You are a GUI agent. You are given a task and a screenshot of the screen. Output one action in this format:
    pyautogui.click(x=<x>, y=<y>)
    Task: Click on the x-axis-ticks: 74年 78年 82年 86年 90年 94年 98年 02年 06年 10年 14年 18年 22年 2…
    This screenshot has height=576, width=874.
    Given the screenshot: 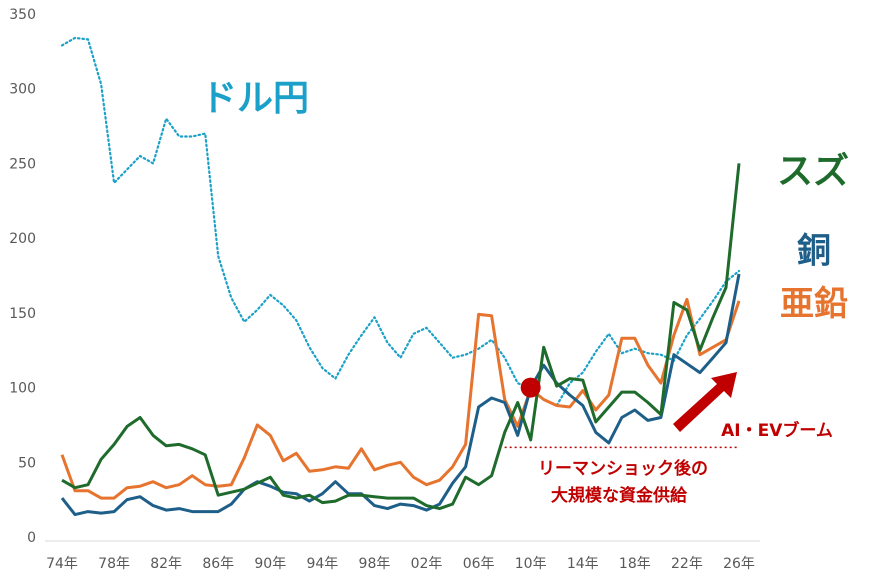 What is the action you would take?
    pyautogui.click(x=400, y=564)
    